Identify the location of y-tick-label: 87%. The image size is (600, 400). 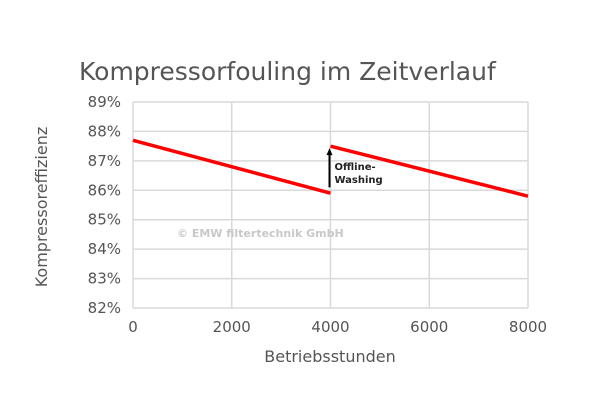
(104, 161).